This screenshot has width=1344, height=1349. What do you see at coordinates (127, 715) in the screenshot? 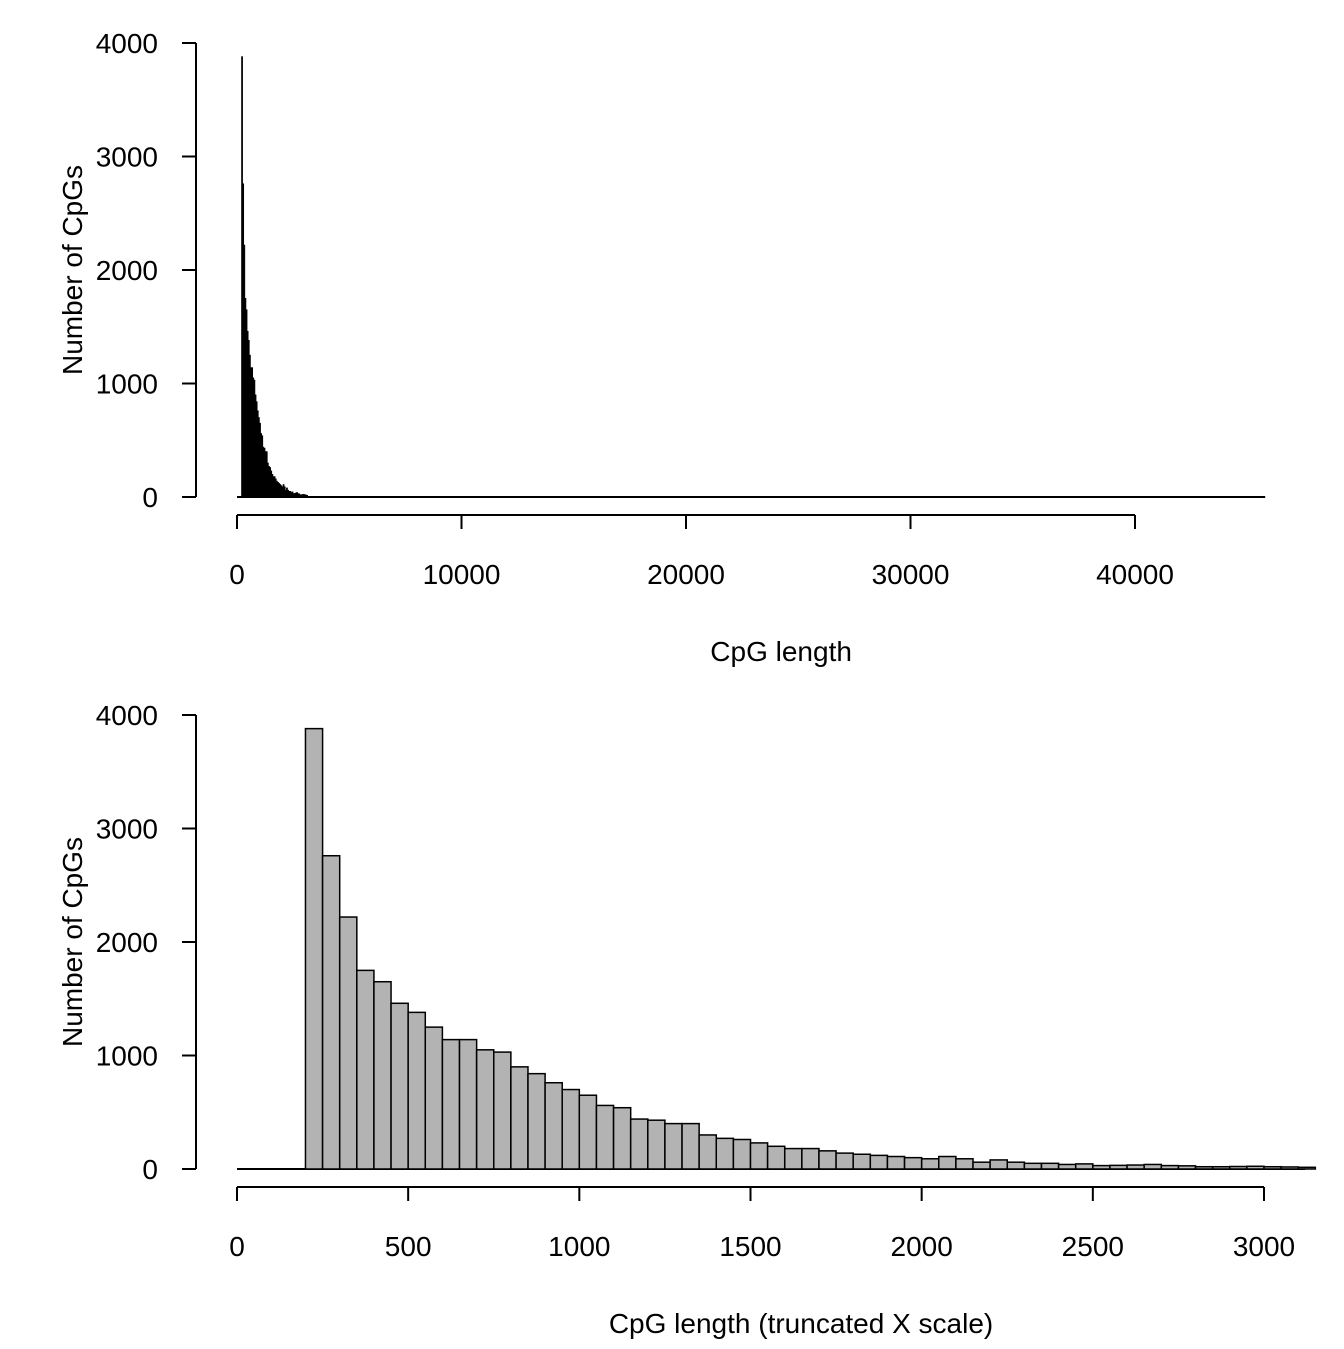
I see `histogram-truncated-y-tick-label: 4000` at bounding box center [127, 715].